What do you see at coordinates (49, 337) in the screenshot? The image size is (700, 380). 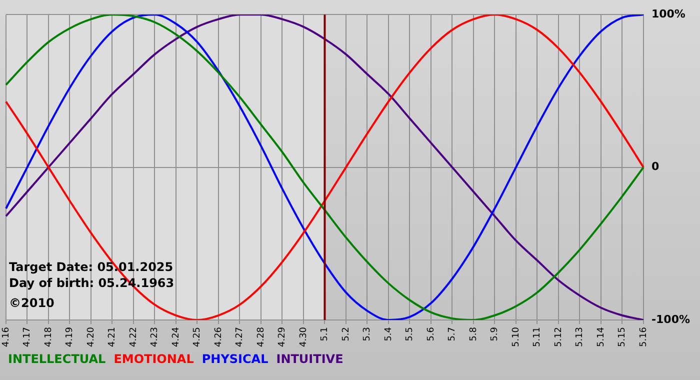 I see `x-tick-label: 4.18` at bounding box center [49, 337].